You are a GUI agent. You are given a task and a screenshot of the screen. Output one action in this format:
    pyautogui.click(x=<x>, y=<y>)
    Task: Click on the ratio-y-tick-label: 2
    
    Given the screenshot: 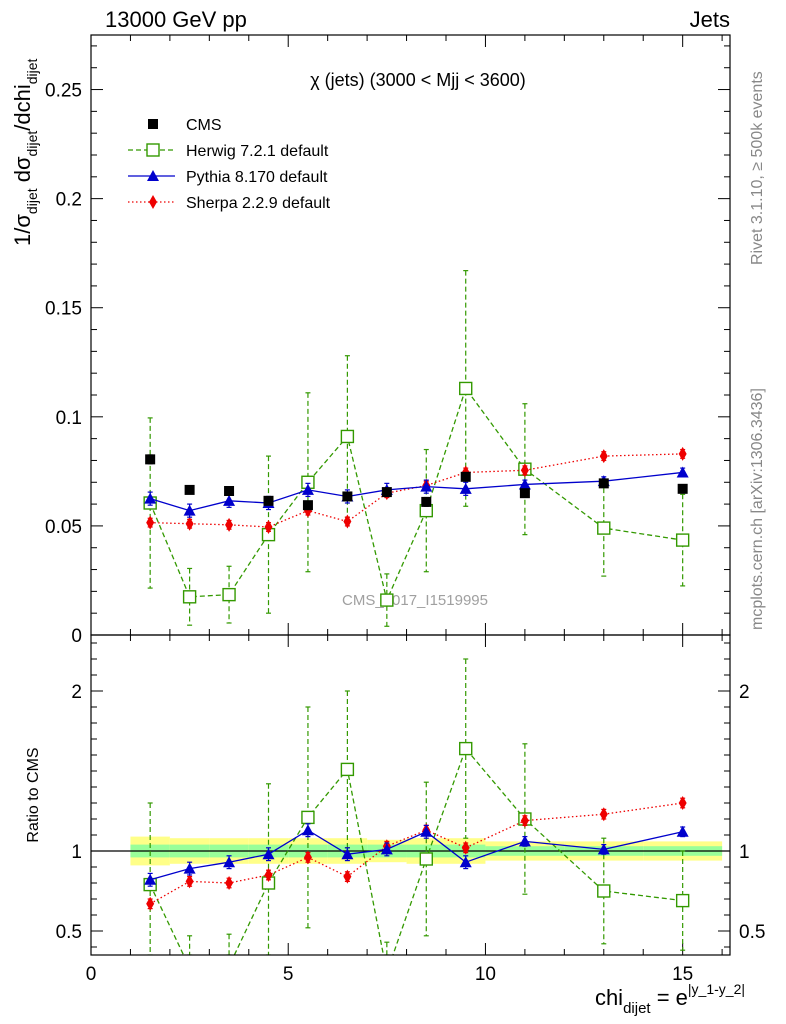 What is the action you would take?
    pyautogui.click(x=76, y=692)
    